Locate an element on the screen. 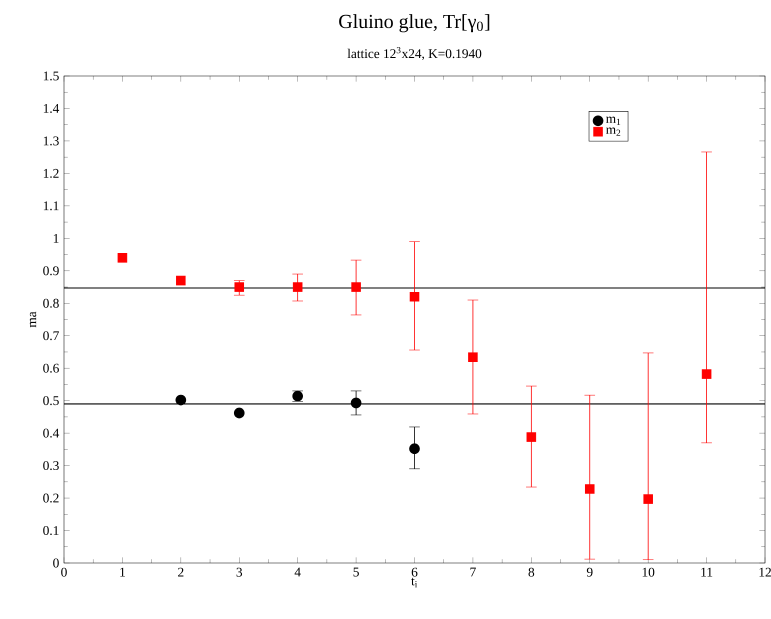 Image resolution: width=771 pixels, height=619 pixels. x-tick-label: 11 is located at coordinates (706, 572).